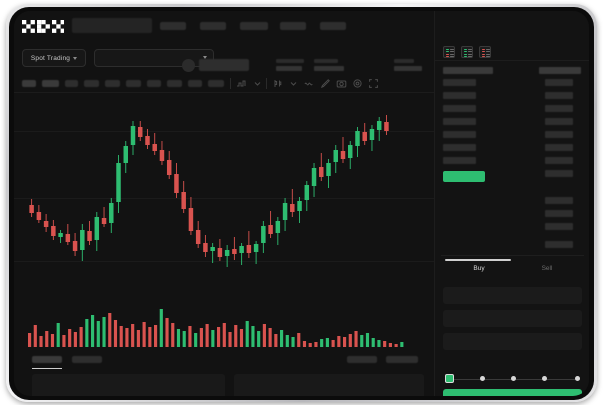 Image resolution: width=603 pixels, height=405 pixels. What do you see at coordinates (277, 83) in the screenshot?
I see `chart-type-icon` at bounding box center [277, 83].